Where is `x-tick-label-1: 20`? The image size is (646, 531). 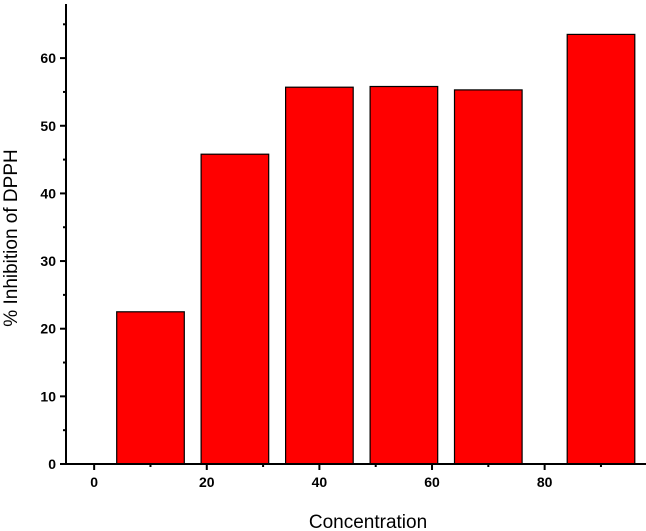
x-tick-label-1: 20 is located at coordinates (207, 482).